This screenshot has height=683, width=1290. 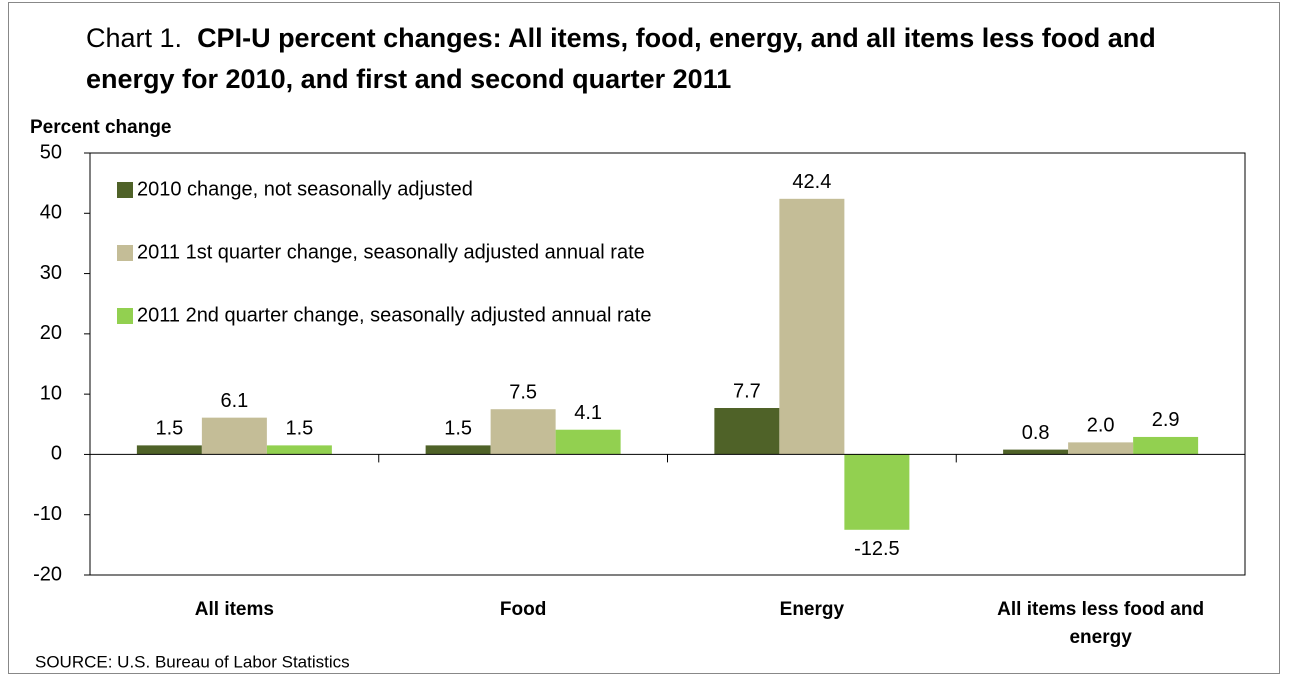 What do you see at coordinates (51, 393) in the screenshot?
I see `y-tick-label: 10` at bounding box center [51, 393].